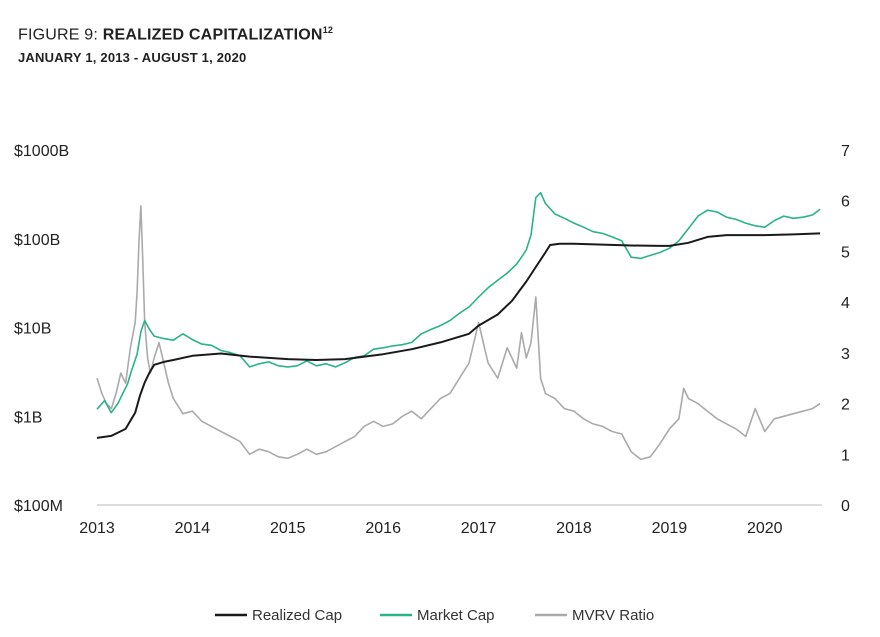 This screenshot has height=637, width=880. Describe the element at coordinates (97, 528) in the screenshot. I see `x-tick-label: 2013` at that location.